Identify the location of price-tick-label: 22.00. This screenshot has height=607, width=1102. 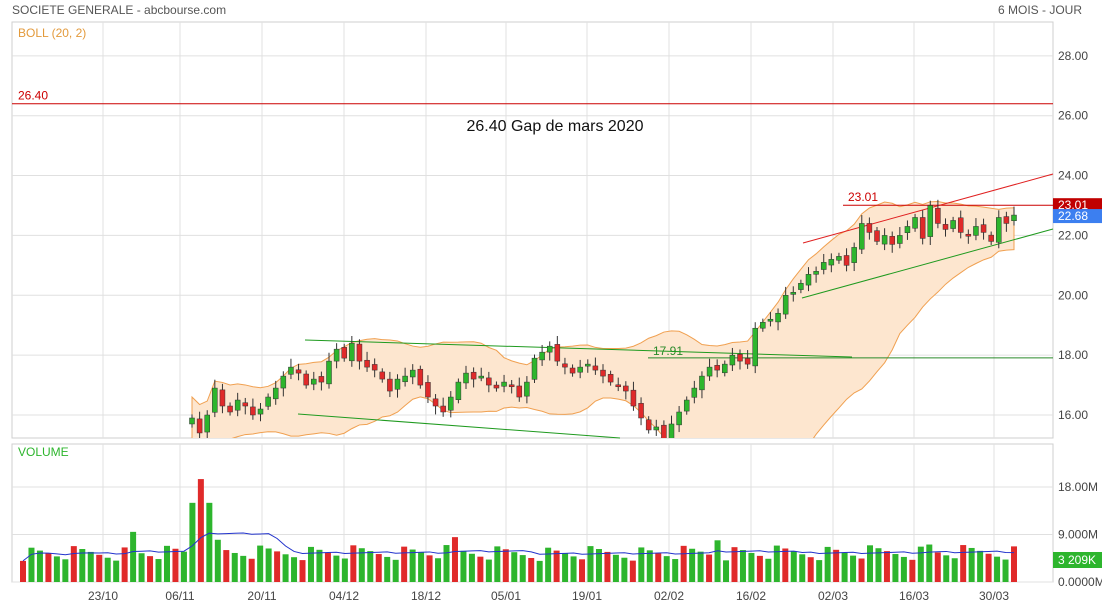
(1073, 235).